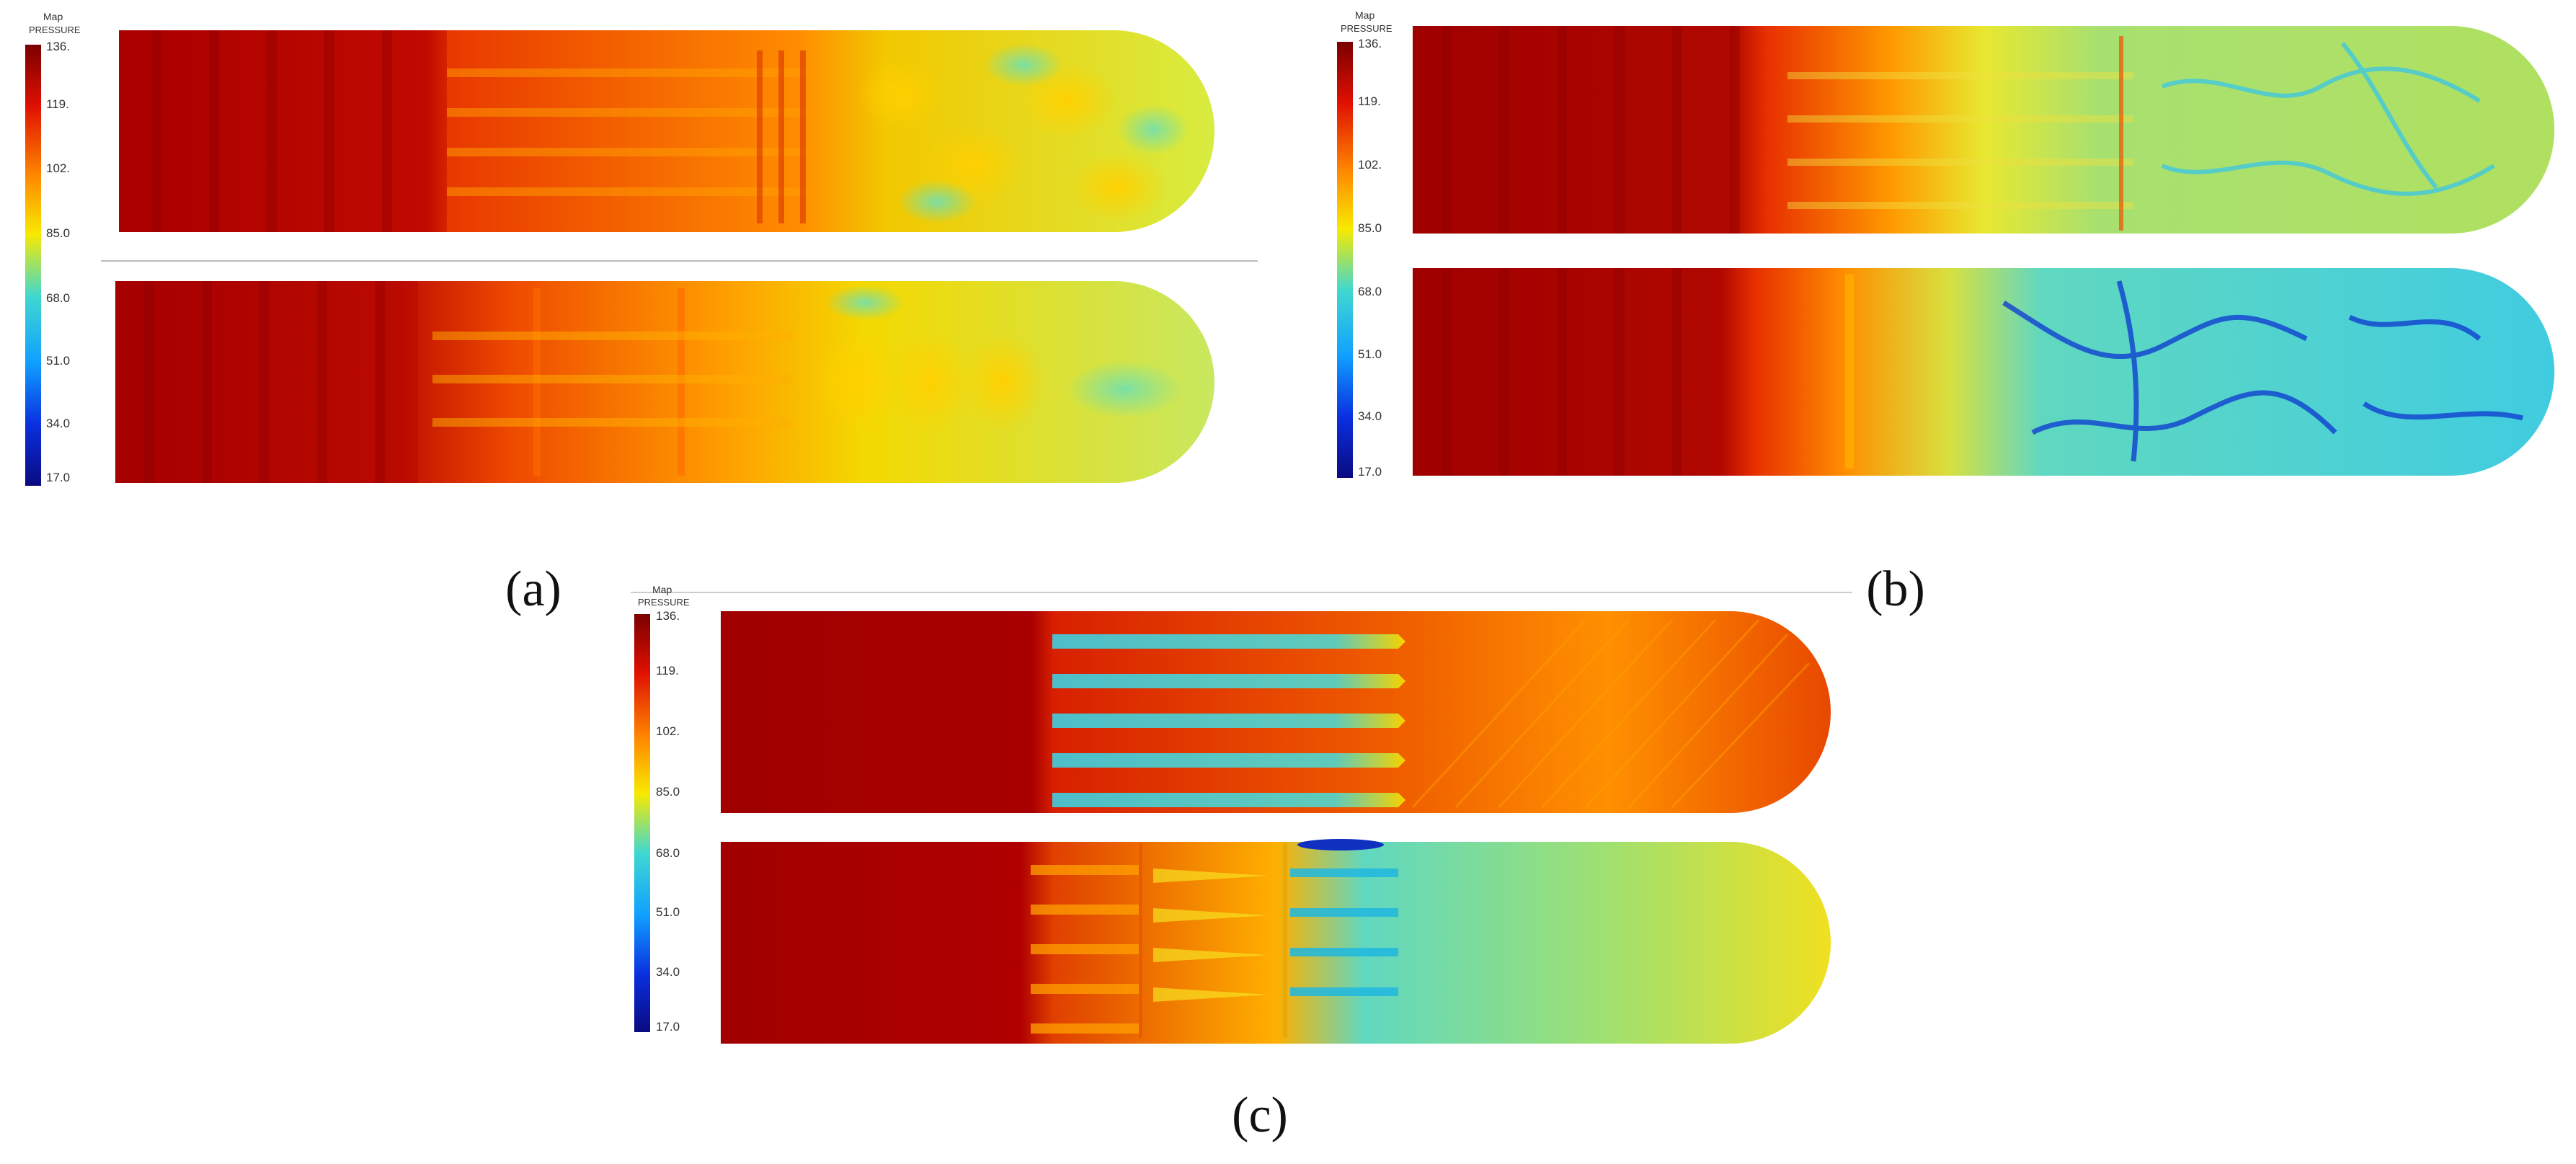 The height and width of the screenshot is (1164, 2576). Describe the element at coordinates (664, 382) in the screenshot. I see `pressure-map-a-bottom` at that location.